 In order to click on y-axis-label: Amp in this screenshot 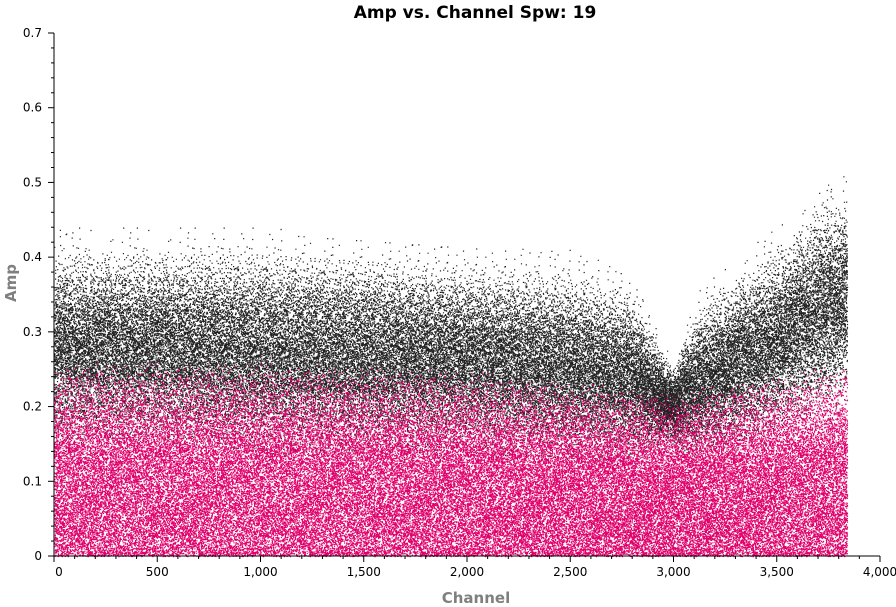, I will do `click(11, 283)`.